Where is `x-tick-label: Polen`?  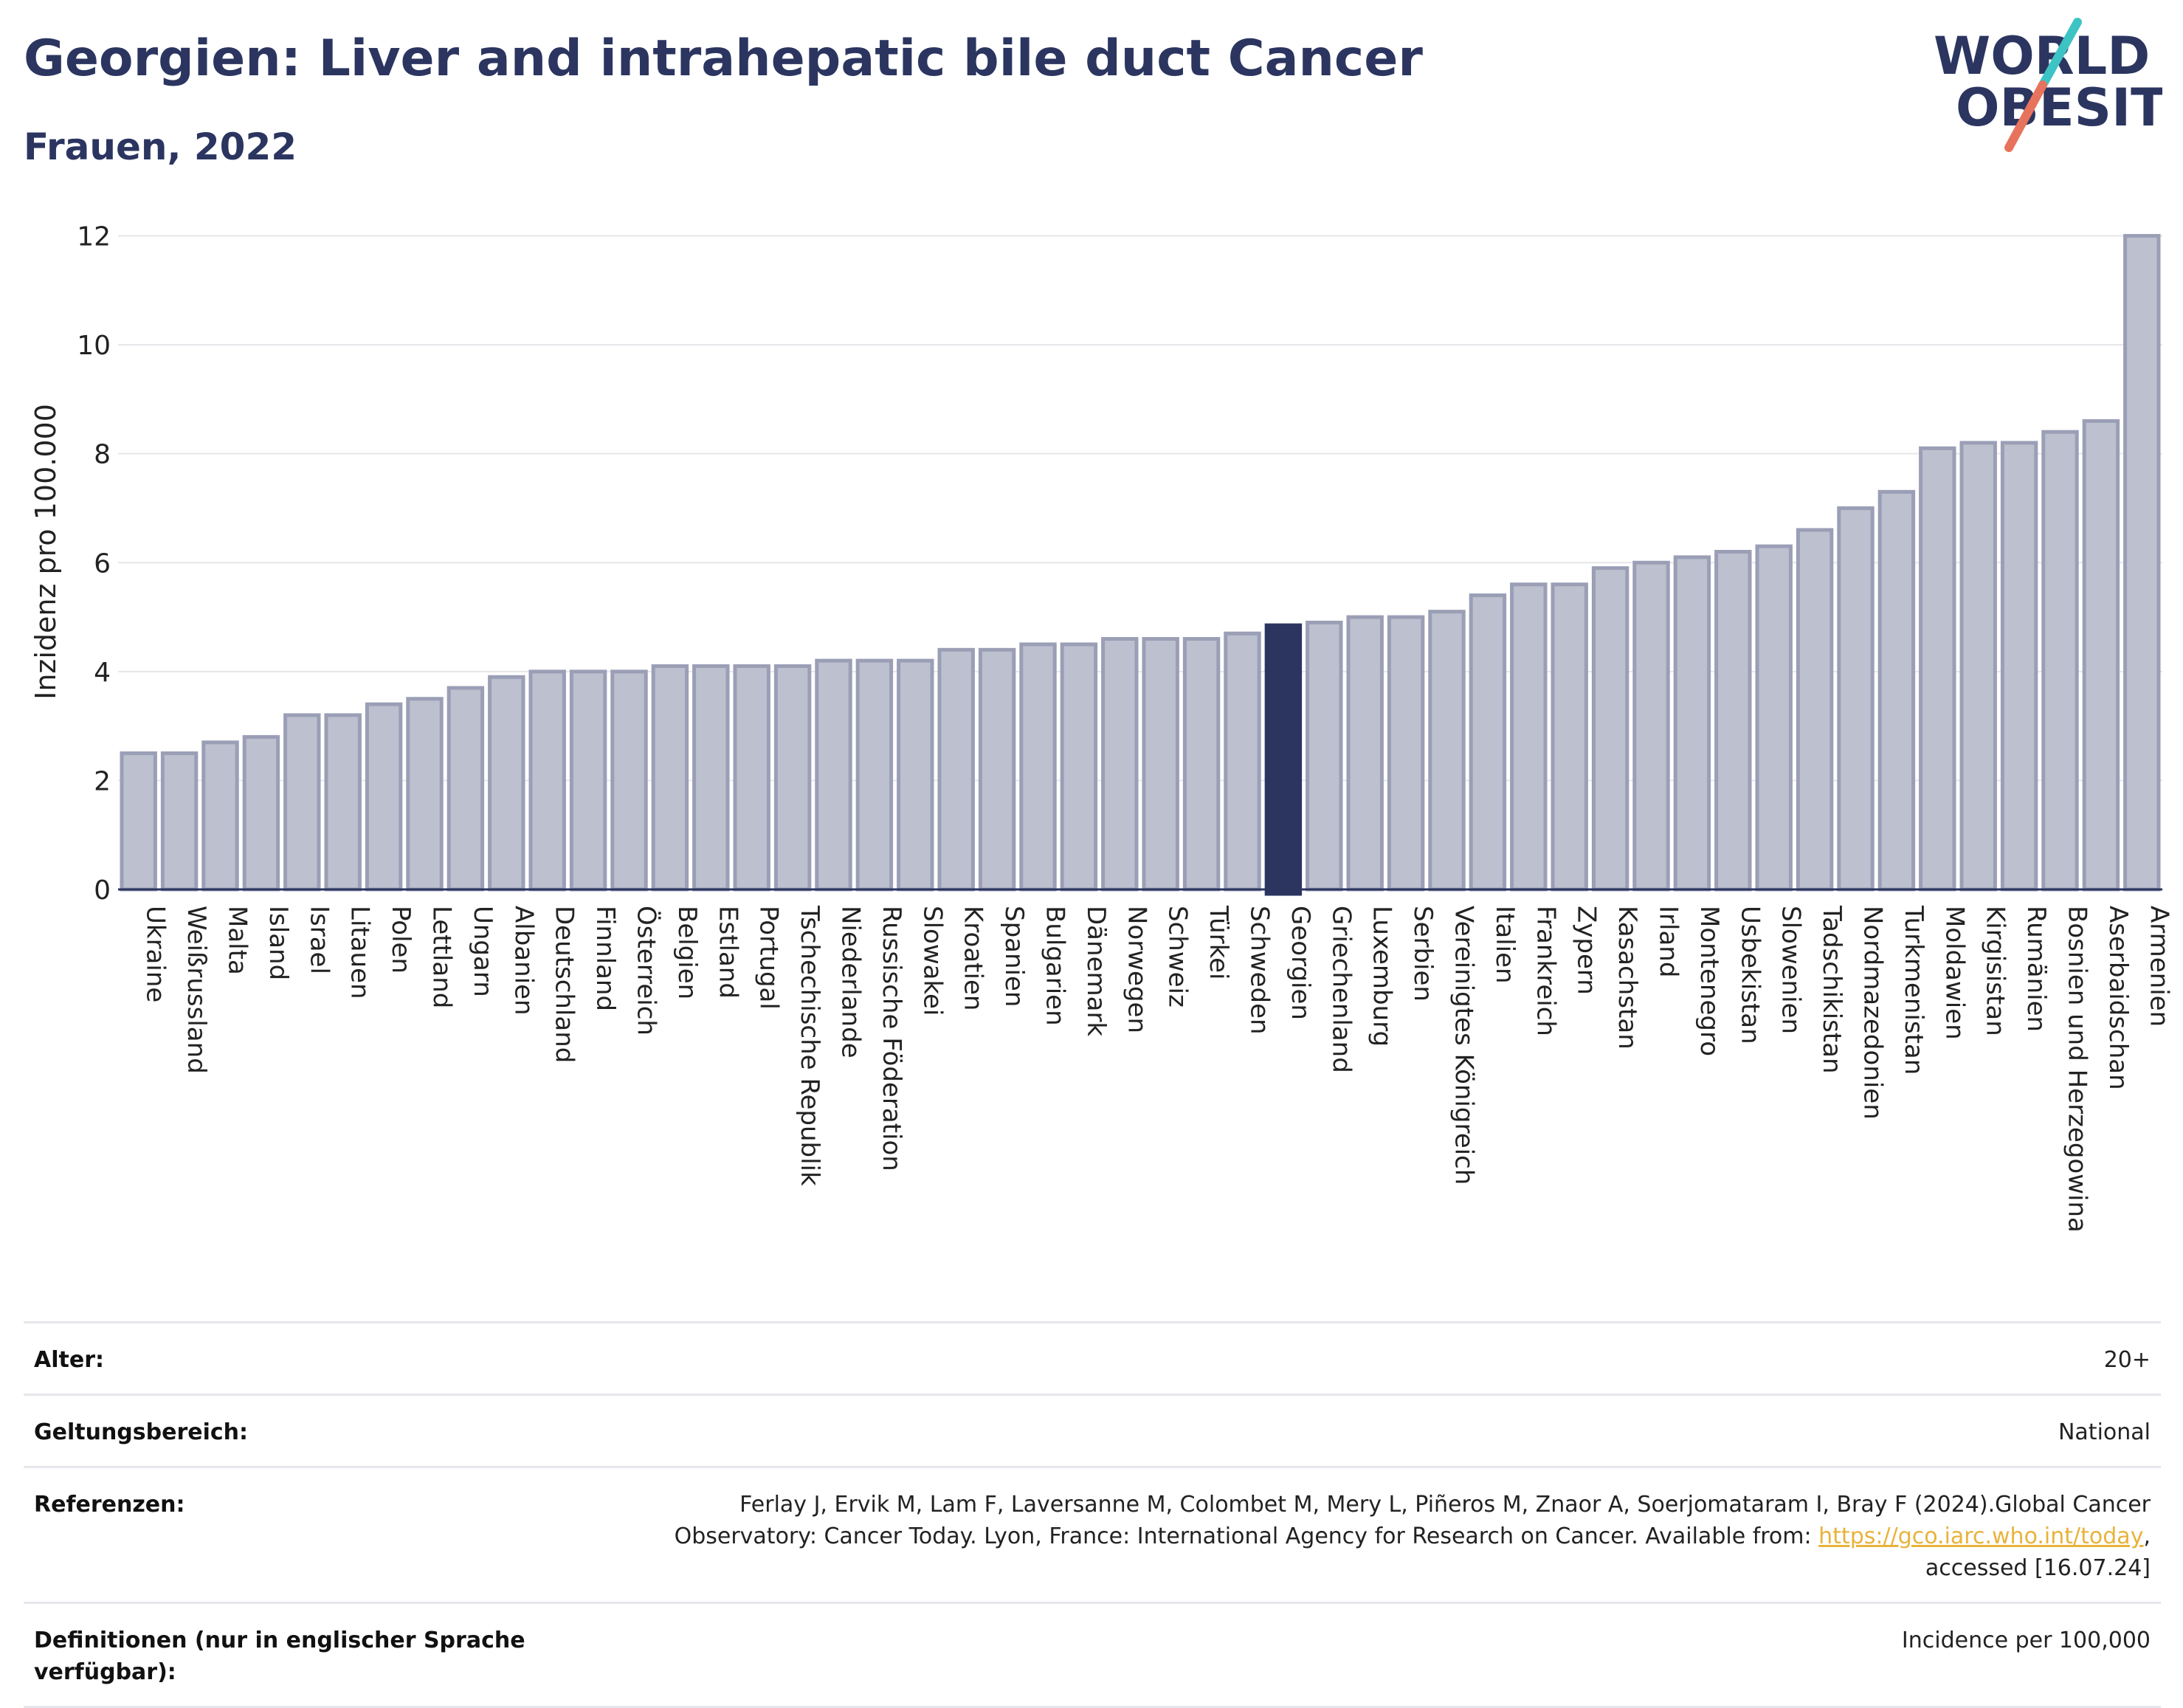 x-tick-label: Polen is located at coordinates (400, 940).